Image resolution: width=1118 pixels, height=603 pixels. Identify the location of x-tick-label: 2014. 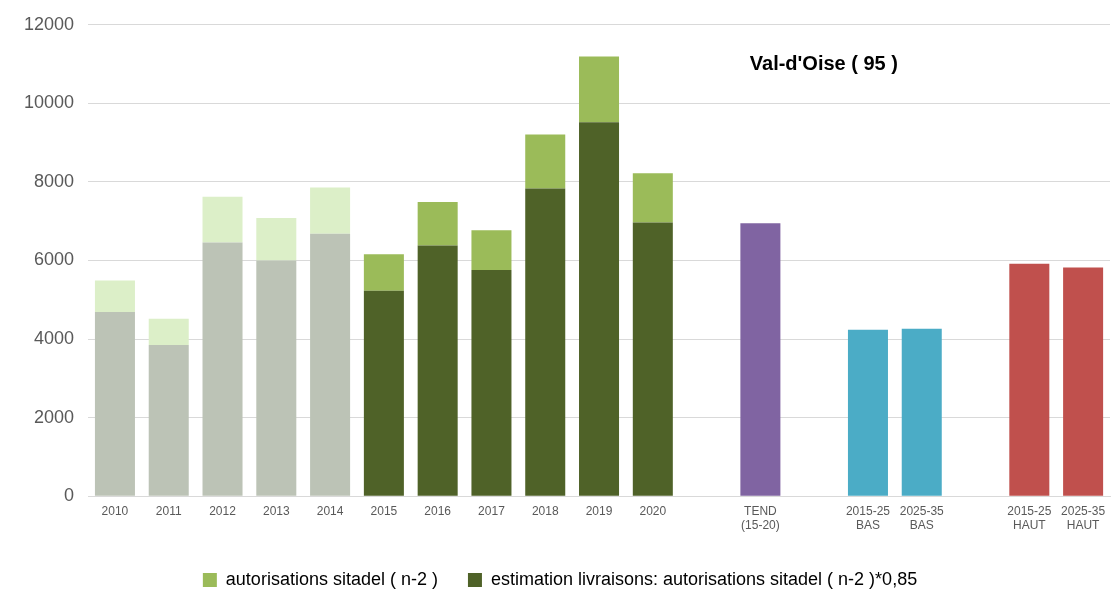
(330, 510).